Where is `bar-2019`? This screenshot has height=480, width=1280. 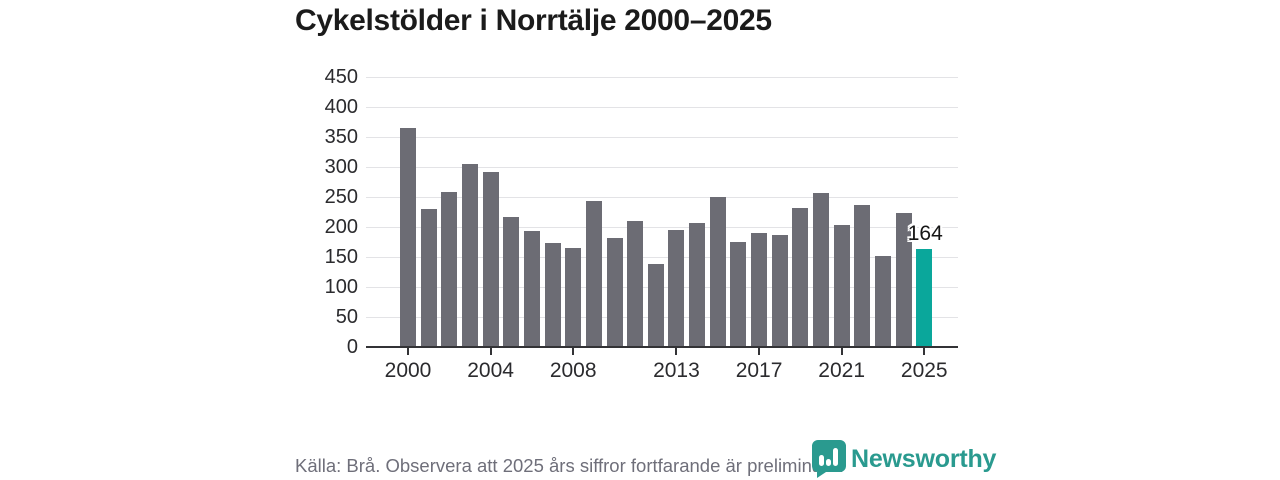
bar-2019 is located at coordinates (800, 277).